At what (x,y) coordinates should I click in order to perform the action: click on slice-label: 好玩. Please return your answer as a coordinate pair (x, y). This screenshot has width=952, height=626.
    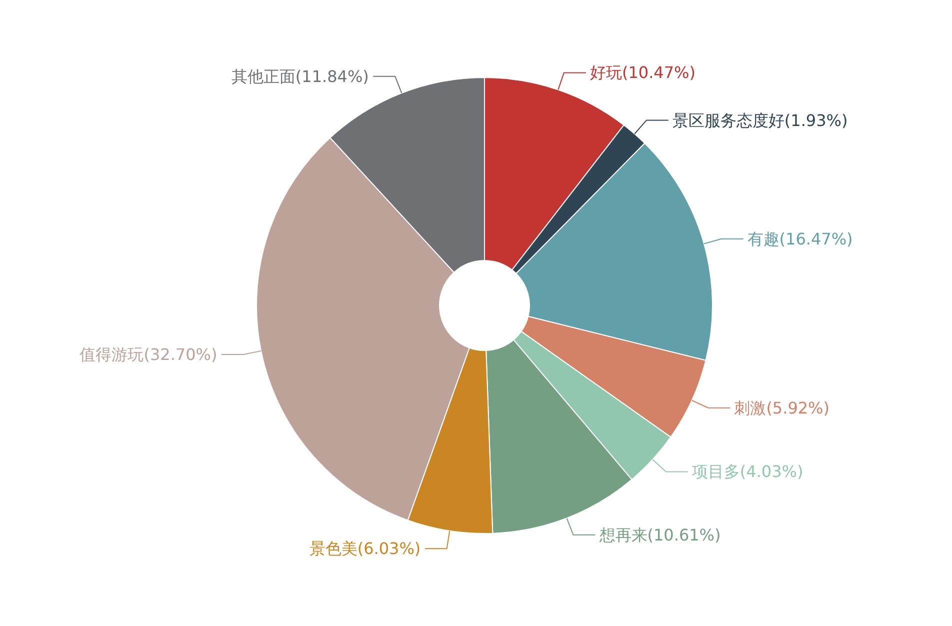
    Looking at the image, I should click on (606, 72).